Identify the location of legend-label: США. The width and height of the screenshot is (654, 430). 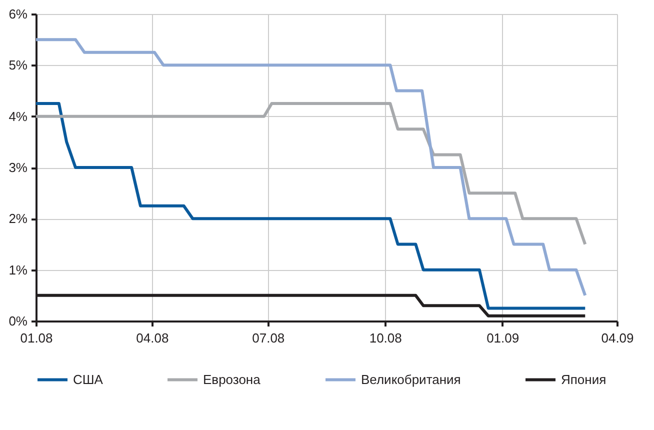
(88, 379).